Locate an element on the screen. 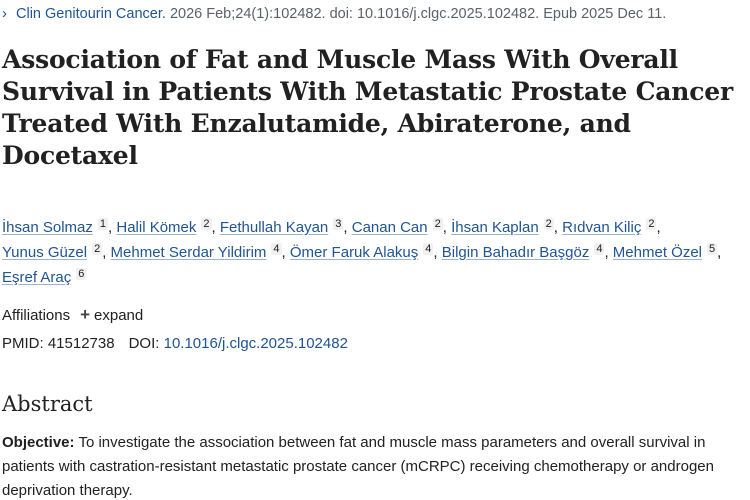  affiliations-toggle: Affiliations + expand is located at coordinates (72, 315).